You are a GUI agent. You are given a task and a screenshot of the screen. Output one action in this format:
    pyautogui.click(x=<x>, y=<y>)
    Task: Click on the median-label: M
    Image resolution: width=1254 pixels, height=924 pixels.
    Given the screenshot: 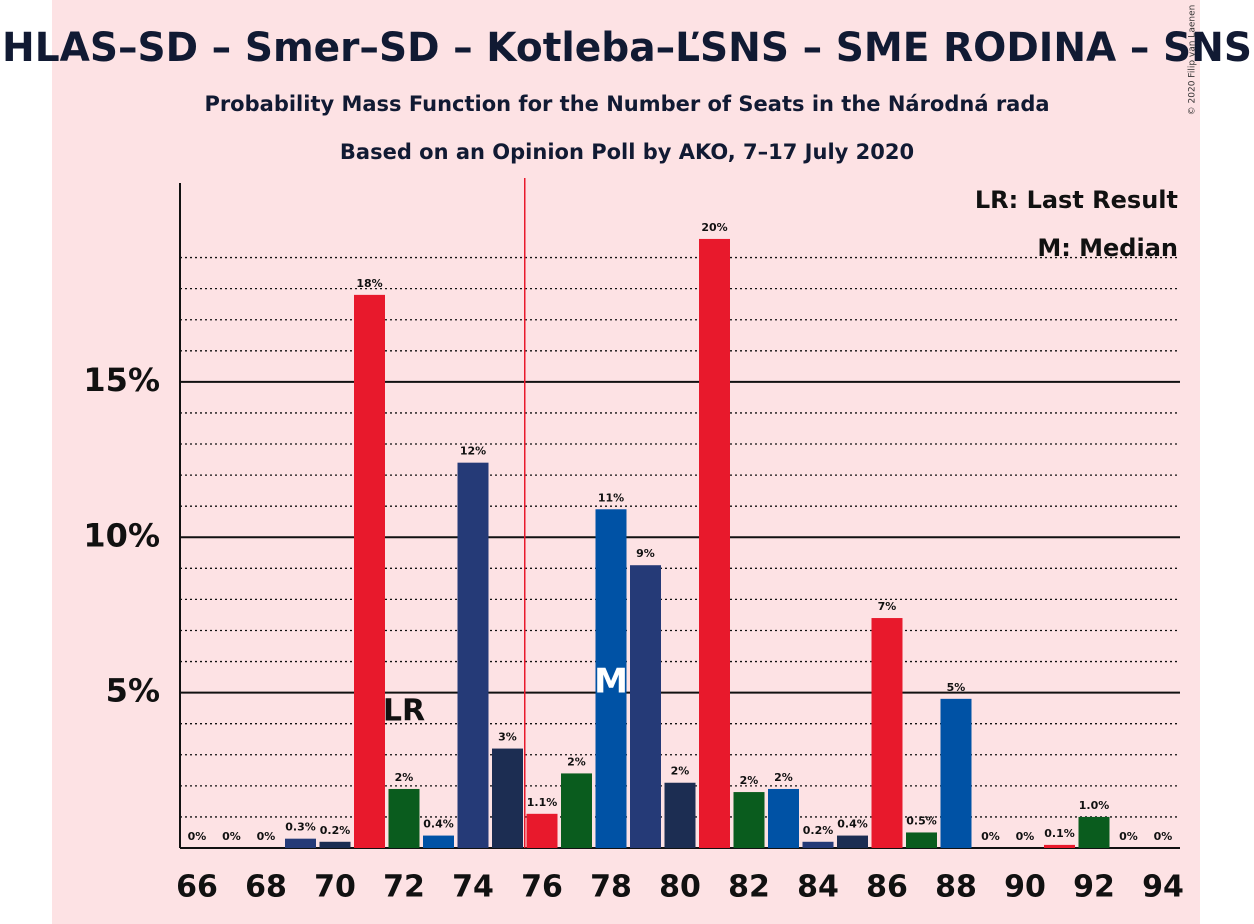 What is the action you would take?
    pyautogui.click(x=611, y=682)
    